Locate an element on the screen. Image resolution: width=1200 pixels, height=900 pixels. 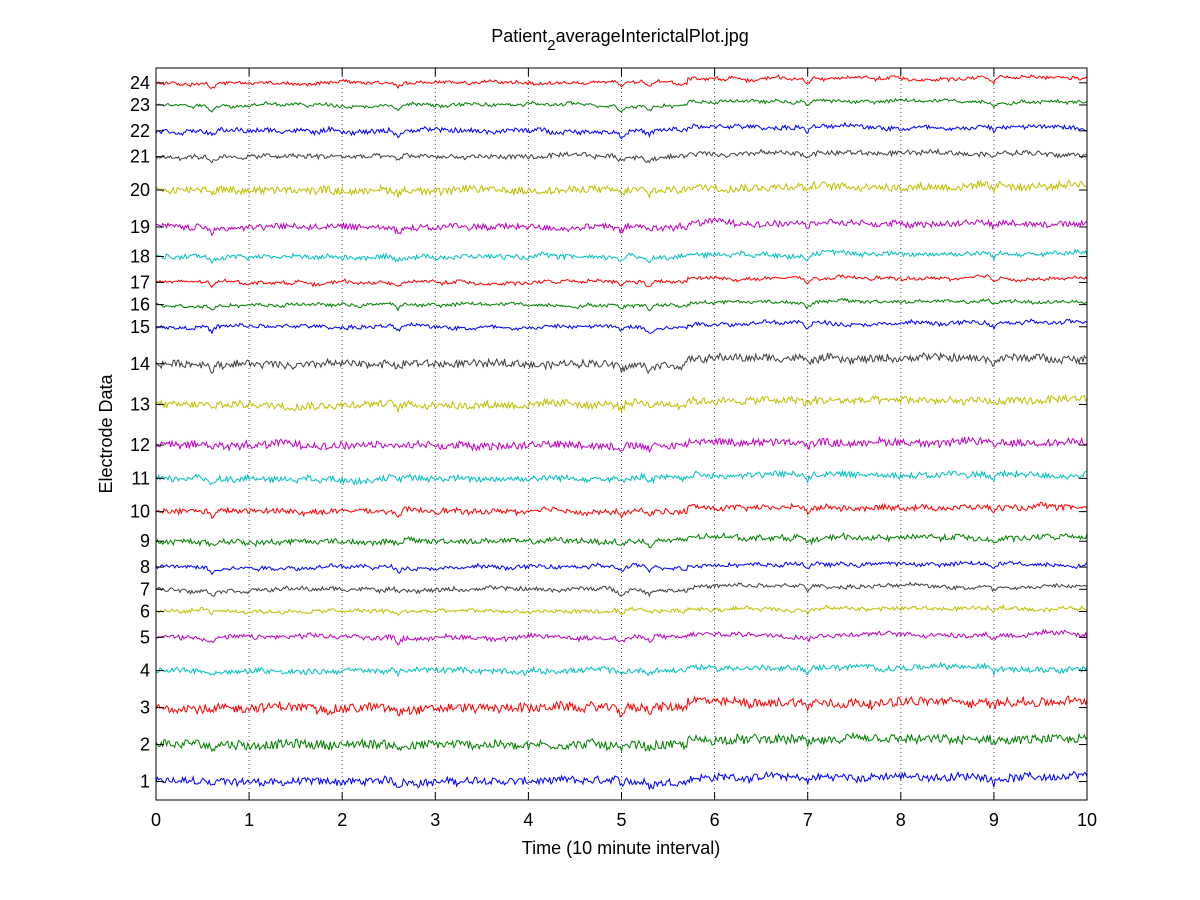
y-tick-label: 4 is located at coordinates (145, 671).